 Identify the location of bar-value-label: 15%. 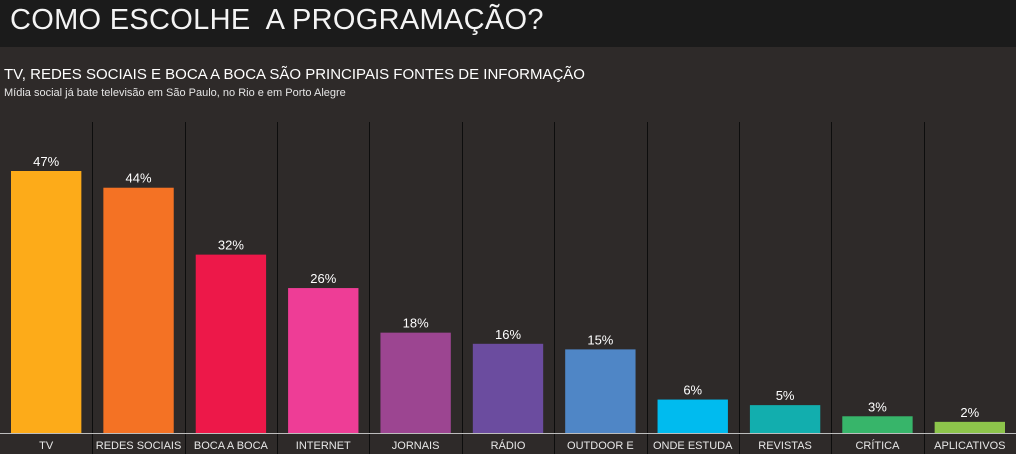
(600, 339).